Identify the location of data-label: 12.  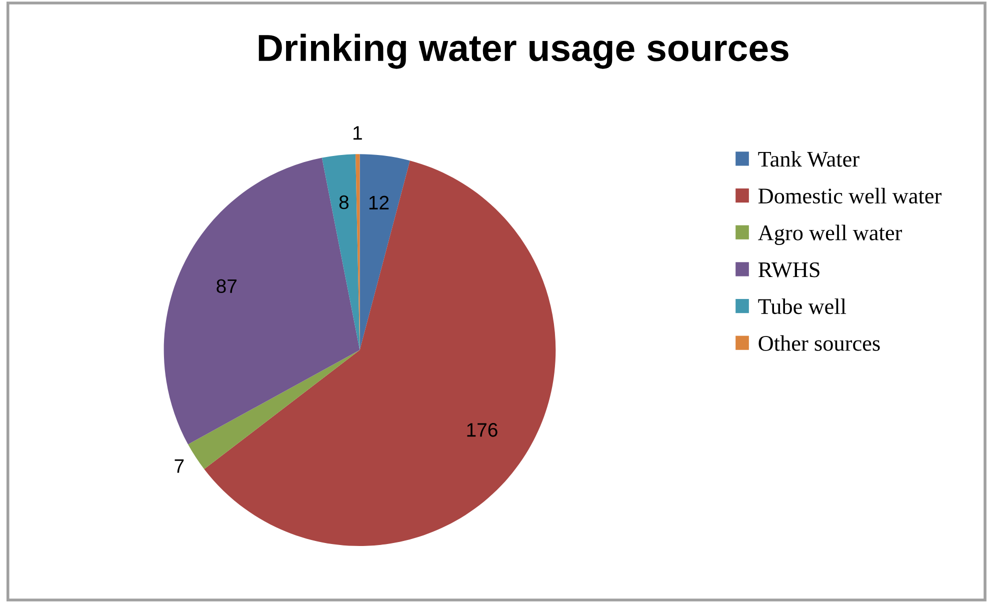
(379, 203).